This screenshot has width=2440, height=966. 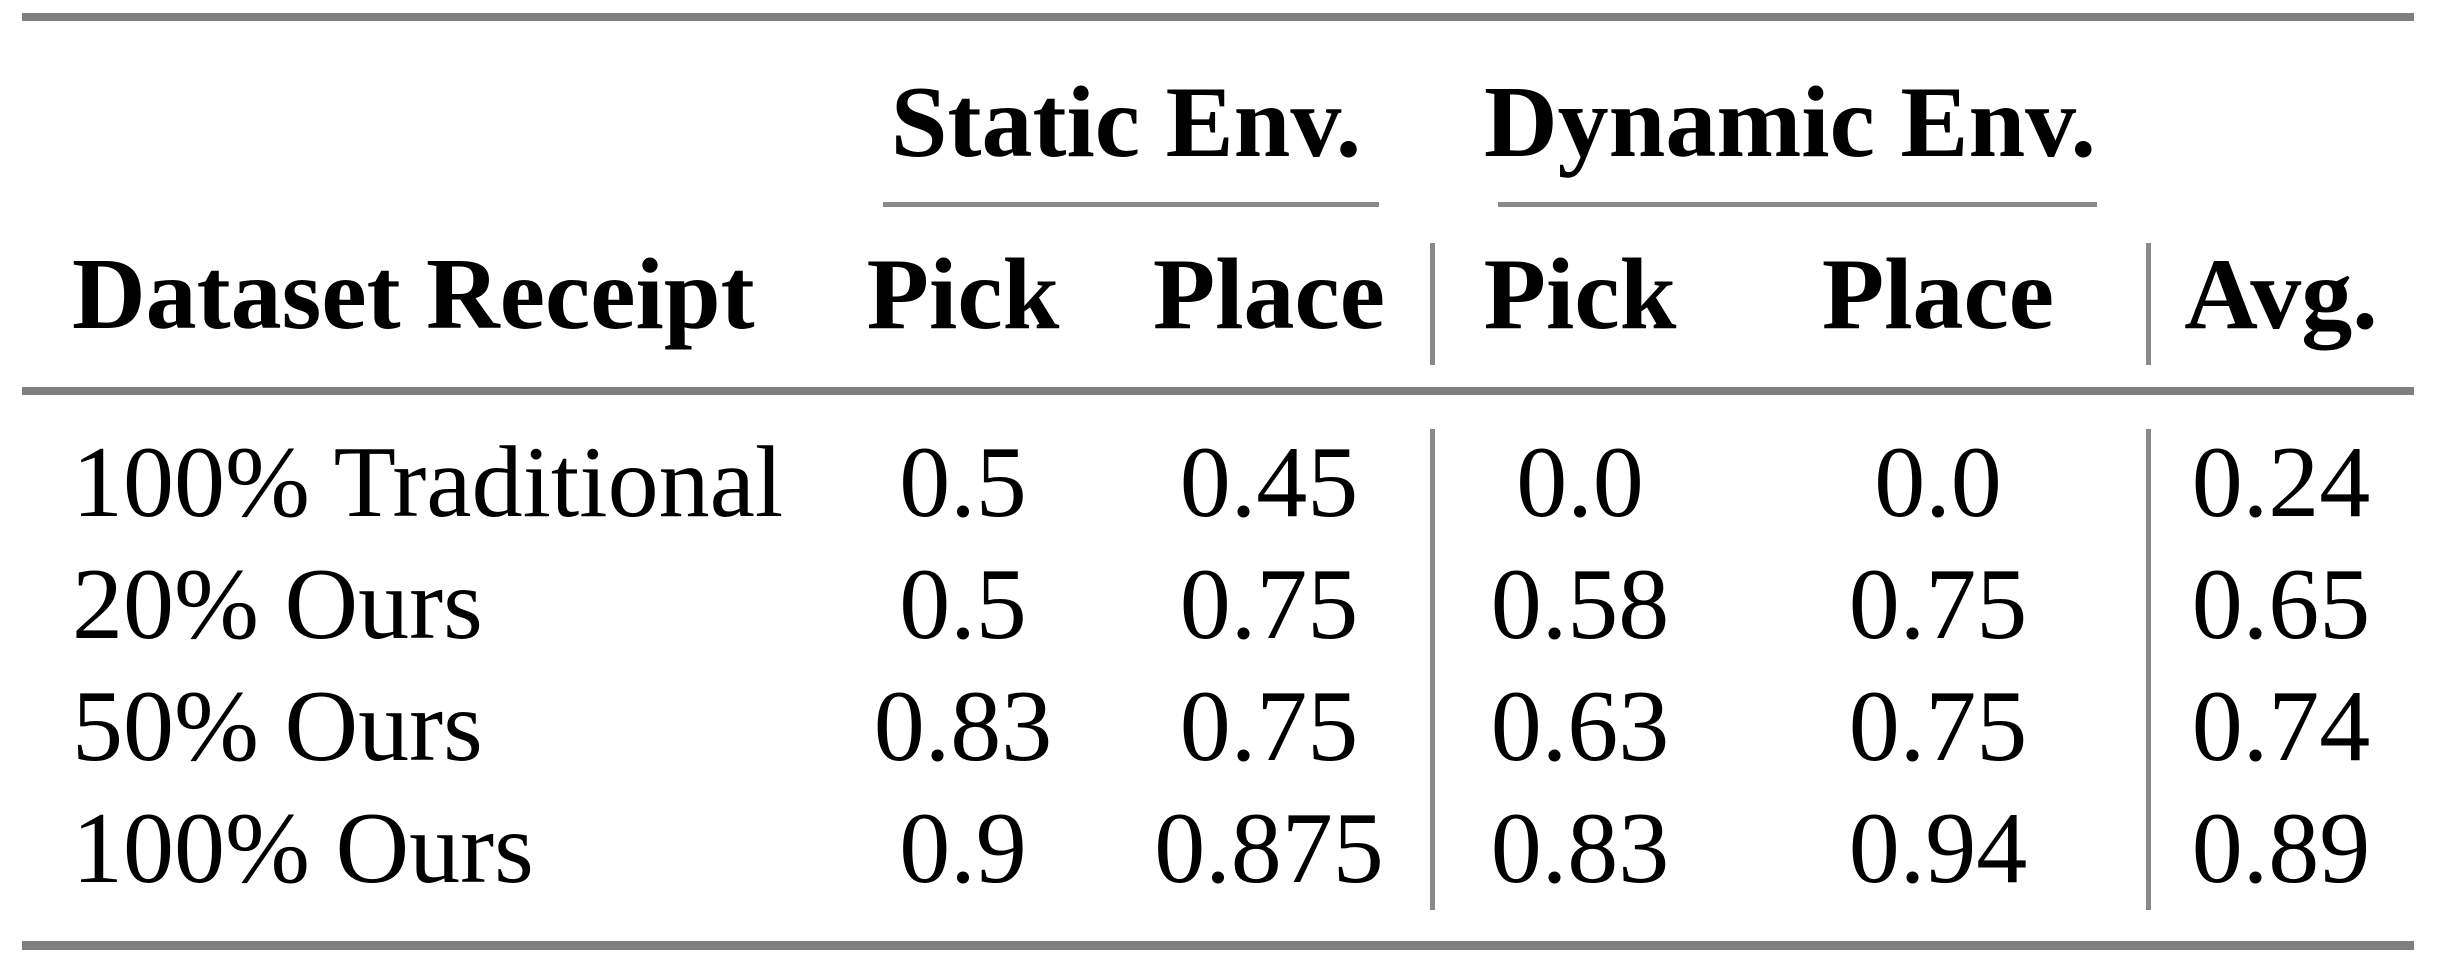 I want to click on cmidrule-dynamic-env, so click(x=1797, y=204).